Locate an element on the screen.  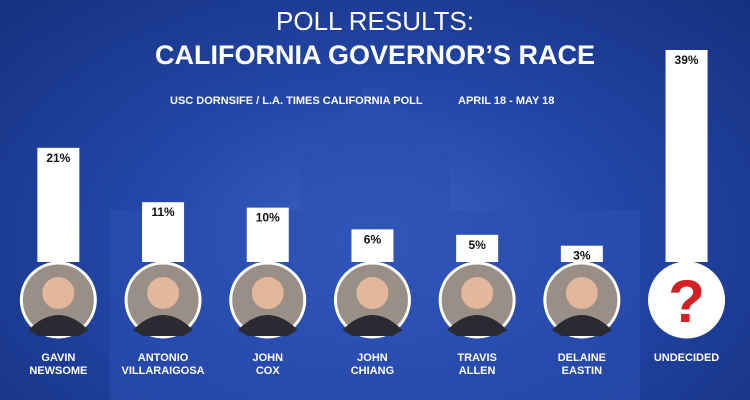
value-label: 21% is located at coordinates (58, 158).